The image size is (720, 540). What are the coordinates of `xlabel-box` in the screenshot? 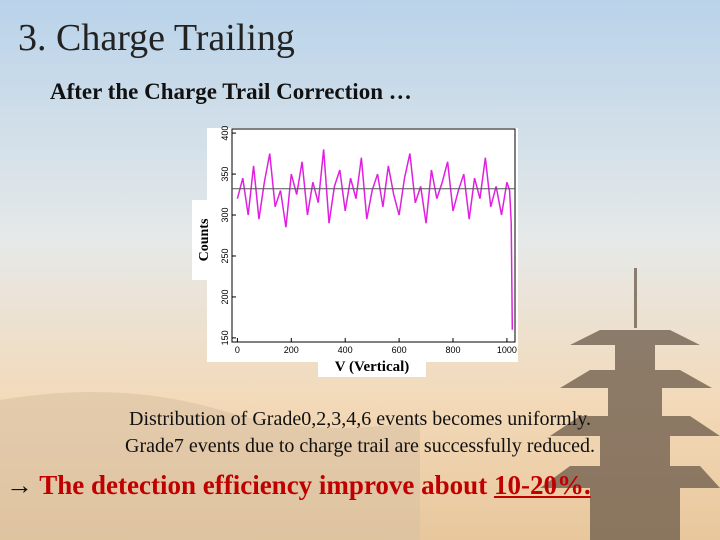 It's located at (372, 365).